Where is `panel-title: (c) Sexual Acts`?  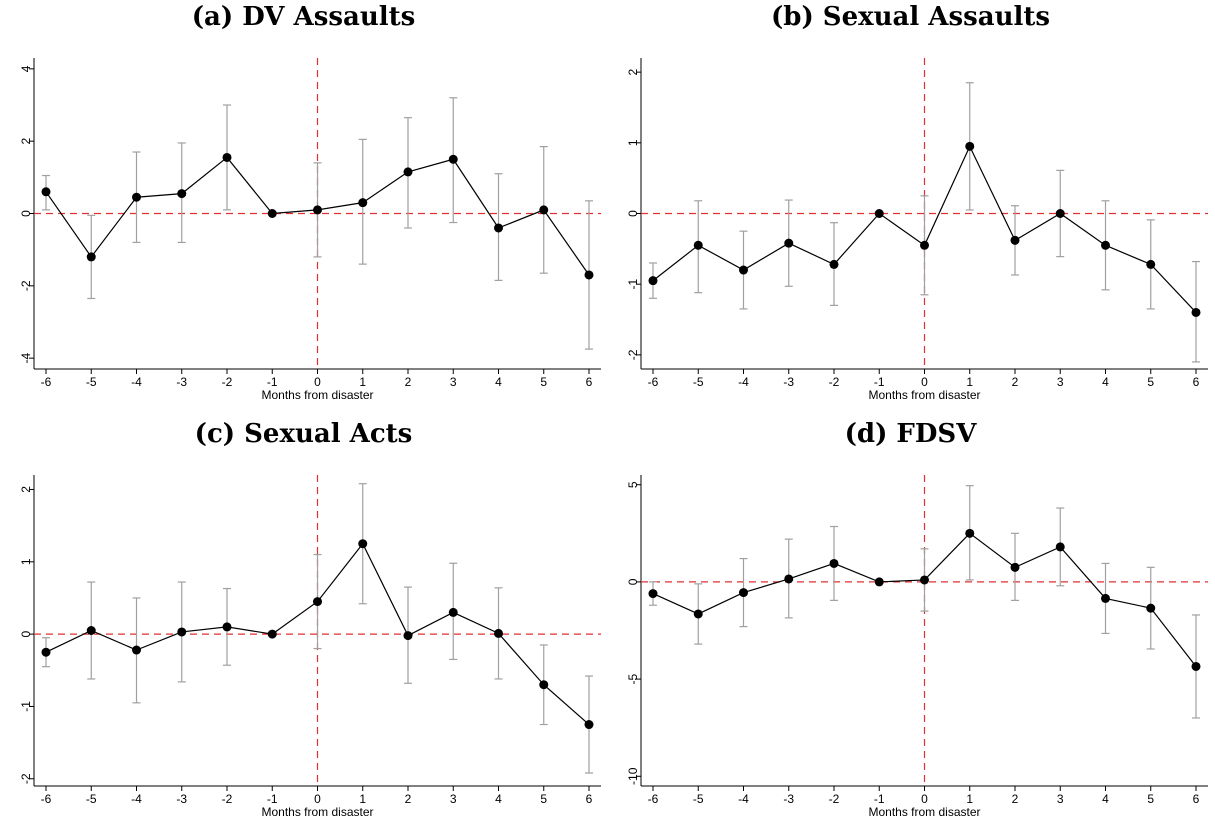 panel-title: (c) Sexual Acts is located at coordinates (303, 434).